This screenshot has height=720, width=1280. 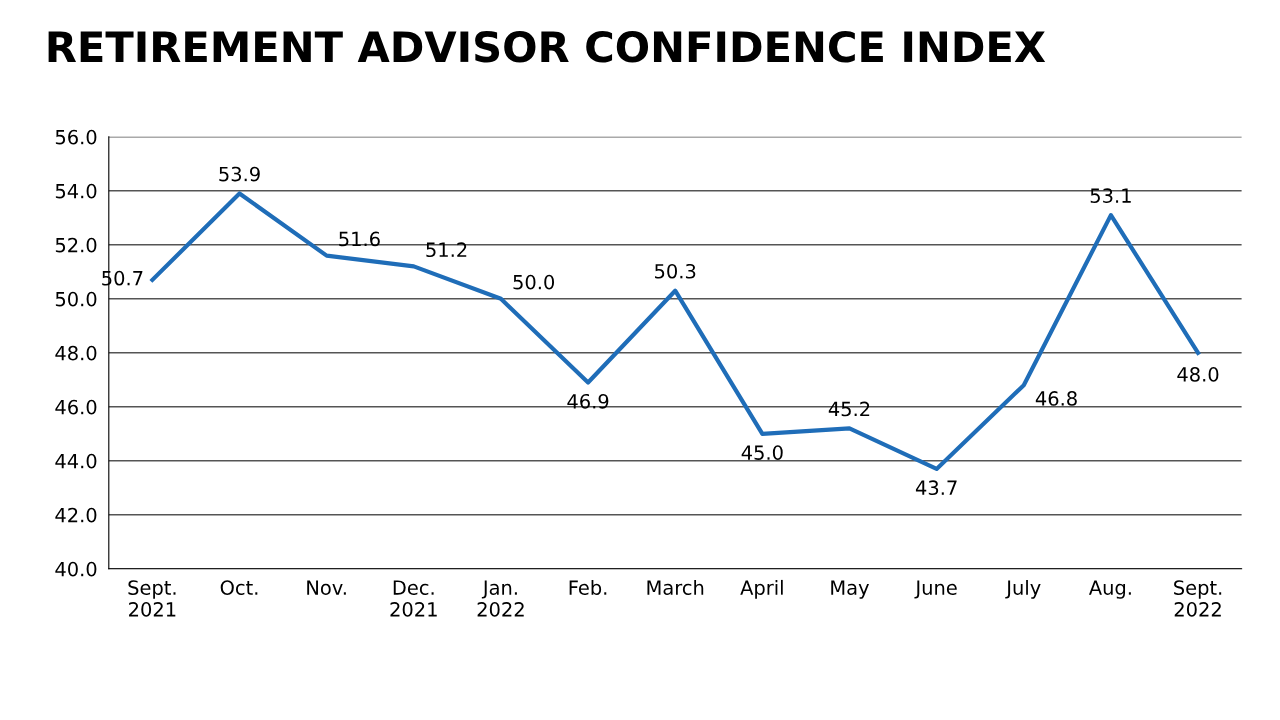 What do you see at coordinates (446, 250) in the screenshot?
I see `data-label: 51.2` at bounding box center [446, 250].